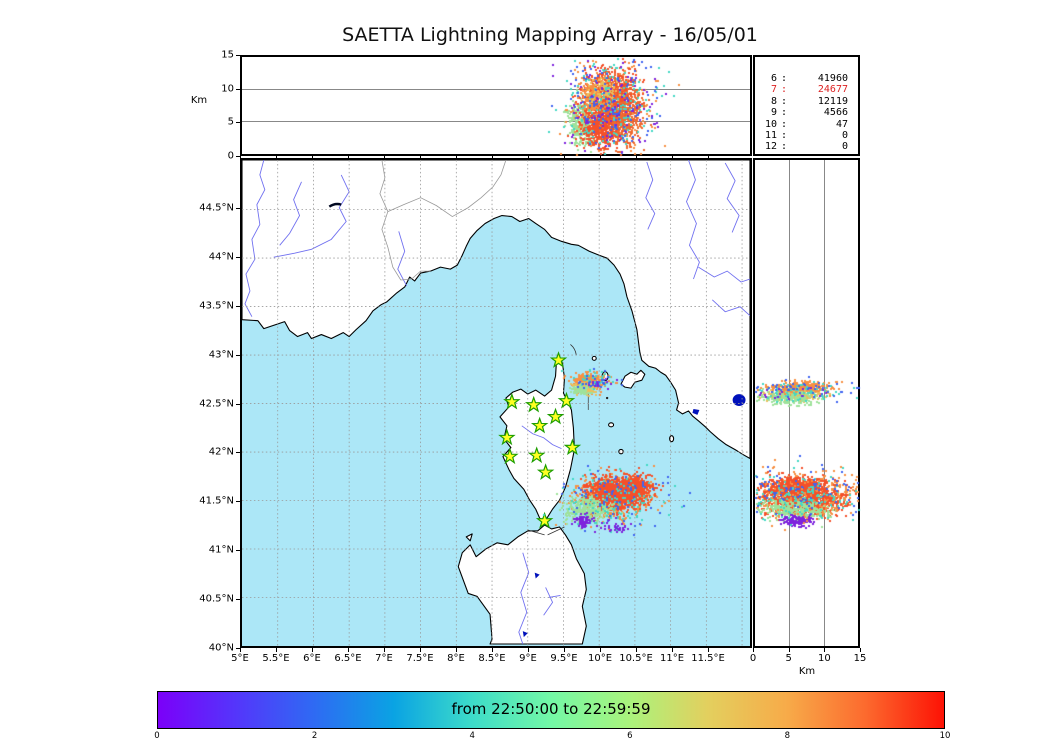  What do you see at coordinates (472, 736) in the screenshot?
I see `colorbar-tick: 4` at bounding box center [472, 736].